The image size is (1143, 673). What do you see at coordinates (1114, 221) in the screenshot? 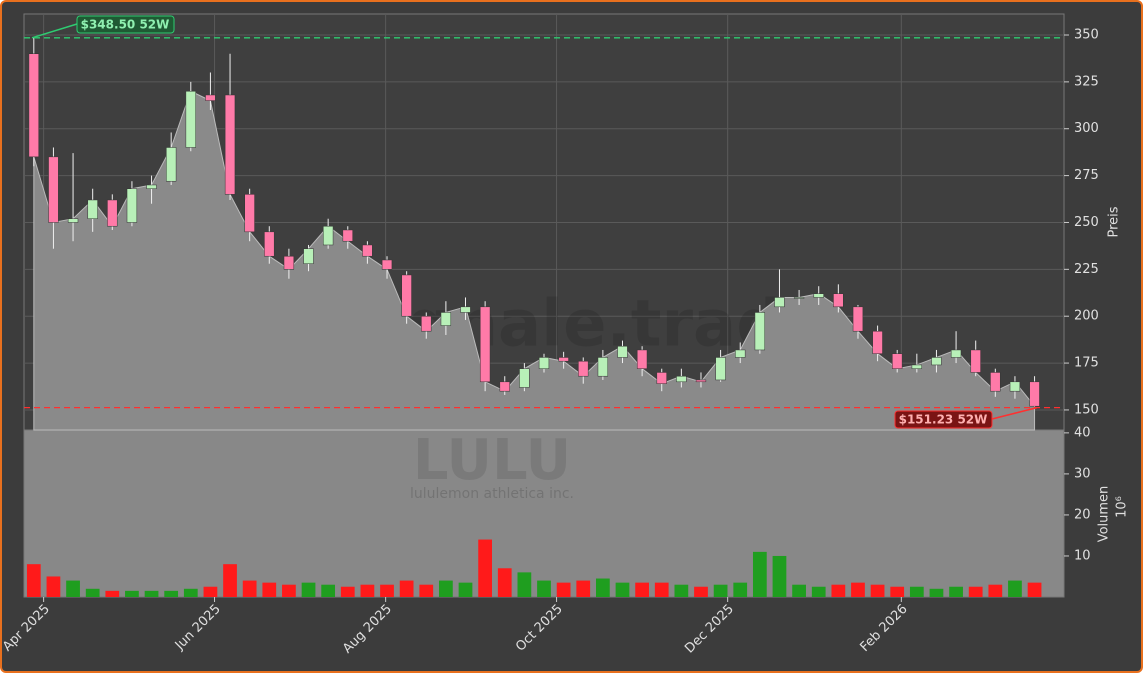
I see `y-axis-label: Preis` at bounding box center [1114, 221].